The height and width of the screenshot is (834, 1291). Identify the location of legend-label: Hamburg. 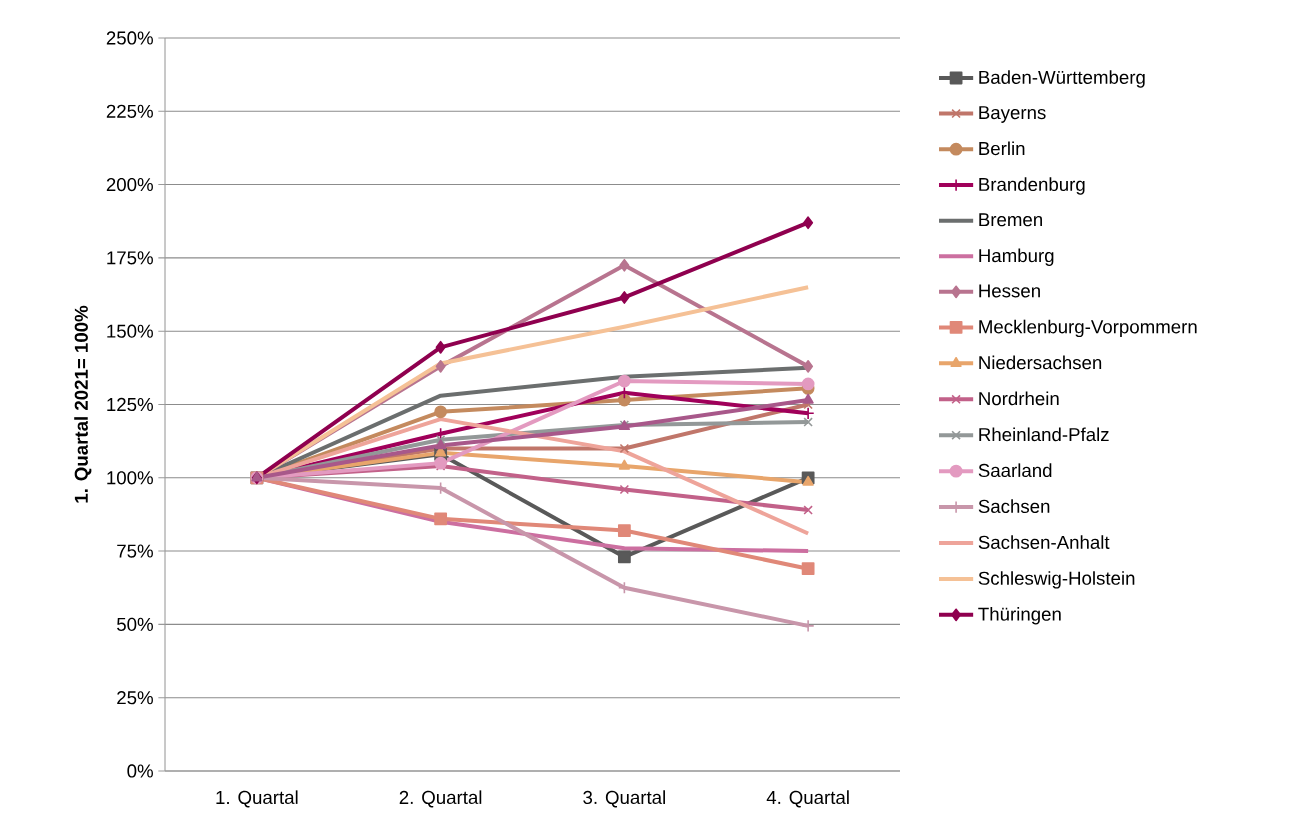
(1016, 257).